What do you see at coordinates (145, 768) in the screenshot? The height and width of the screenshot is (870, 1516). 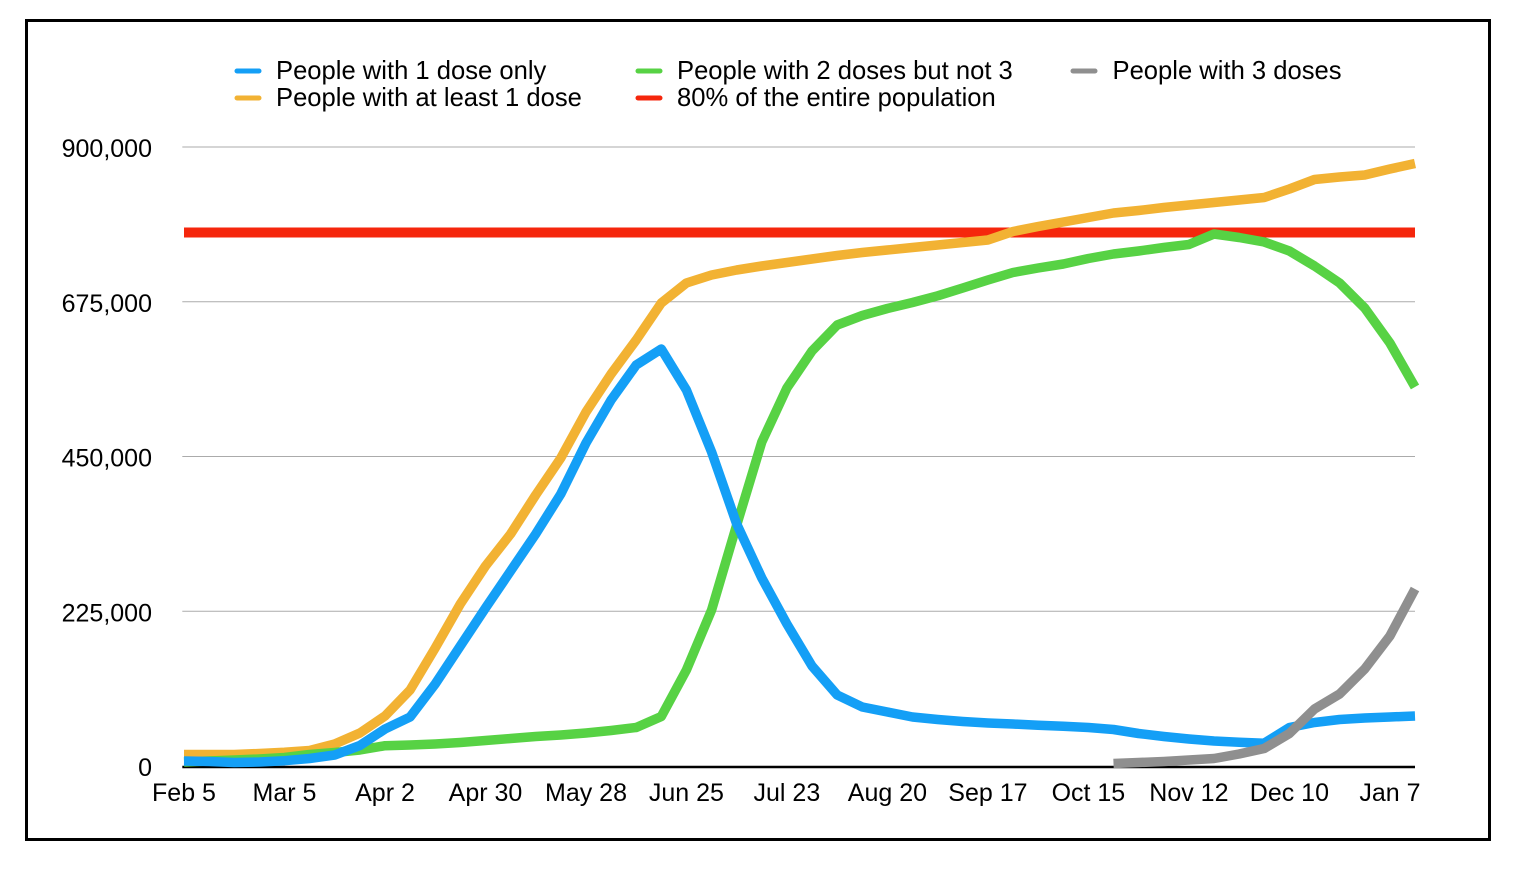 I see `svg-text: 0` at bounding box center [145, 768].